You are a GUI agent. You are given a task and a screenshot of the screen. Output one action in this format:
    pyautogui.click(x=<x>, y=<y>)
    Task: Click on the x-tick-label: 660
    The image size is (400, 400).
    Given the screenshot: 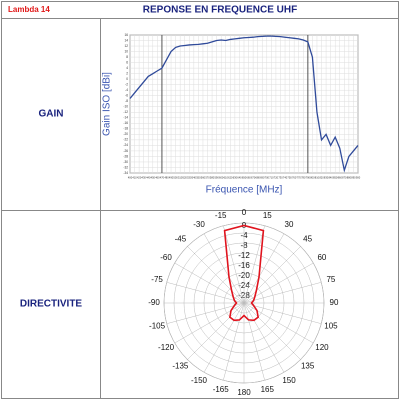 What is the action you would take?
    pyautogui.click(x=248, y=178)
    